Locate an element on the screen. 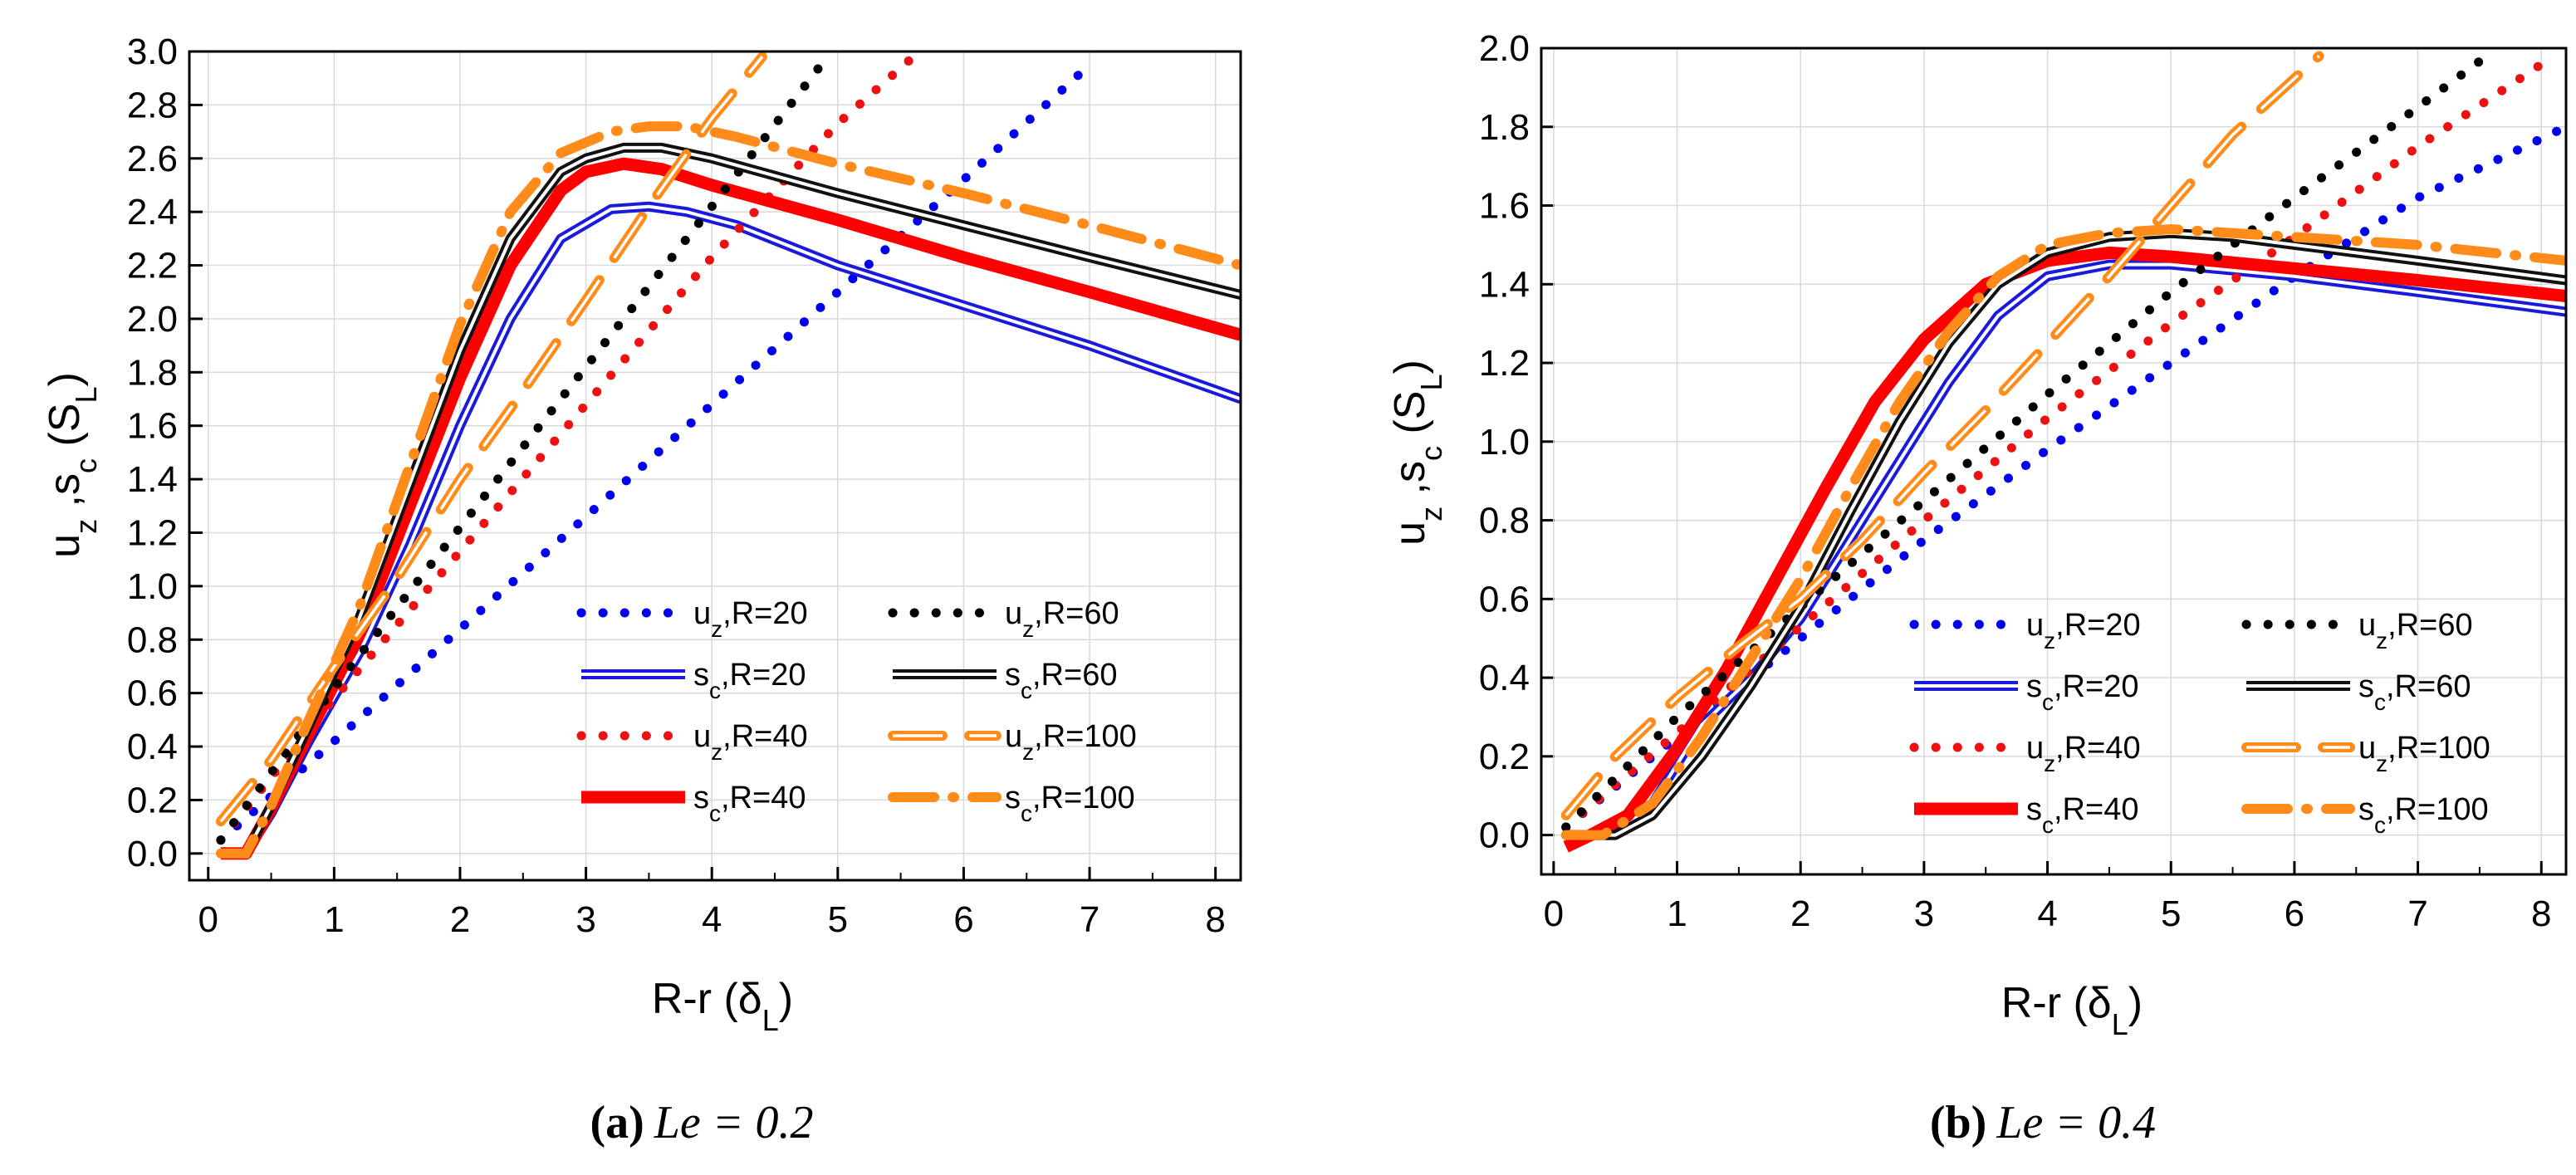 The height and width of the screenshot is (1175, 2576). chart1-legend-item: uz,R=40 is located at coordinates (692, 742).